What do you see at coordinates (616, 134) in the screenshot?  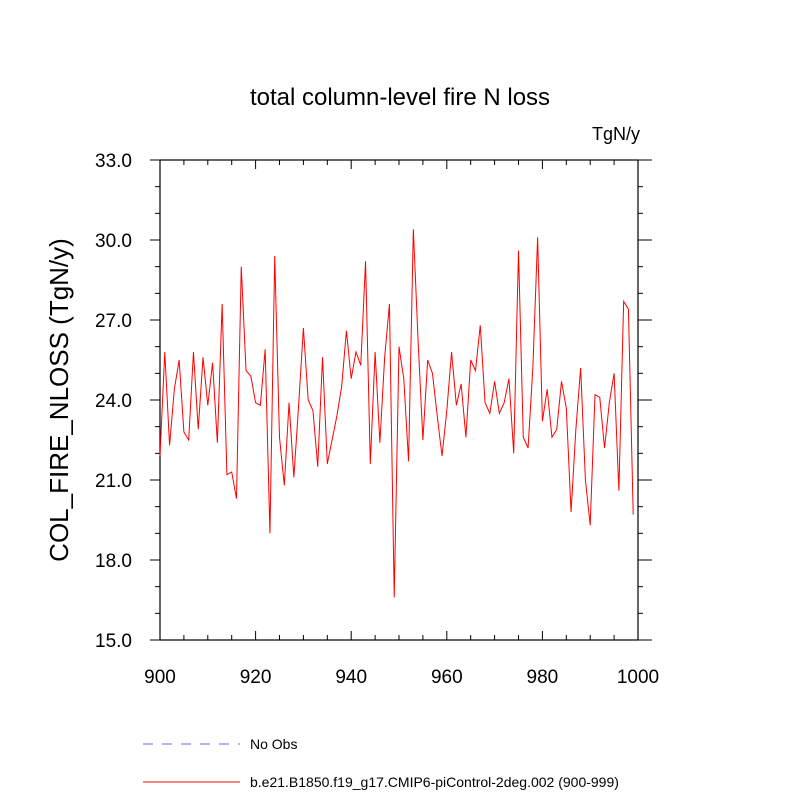 I see `units-label: TgN/y` at bounding box center [616, 134].